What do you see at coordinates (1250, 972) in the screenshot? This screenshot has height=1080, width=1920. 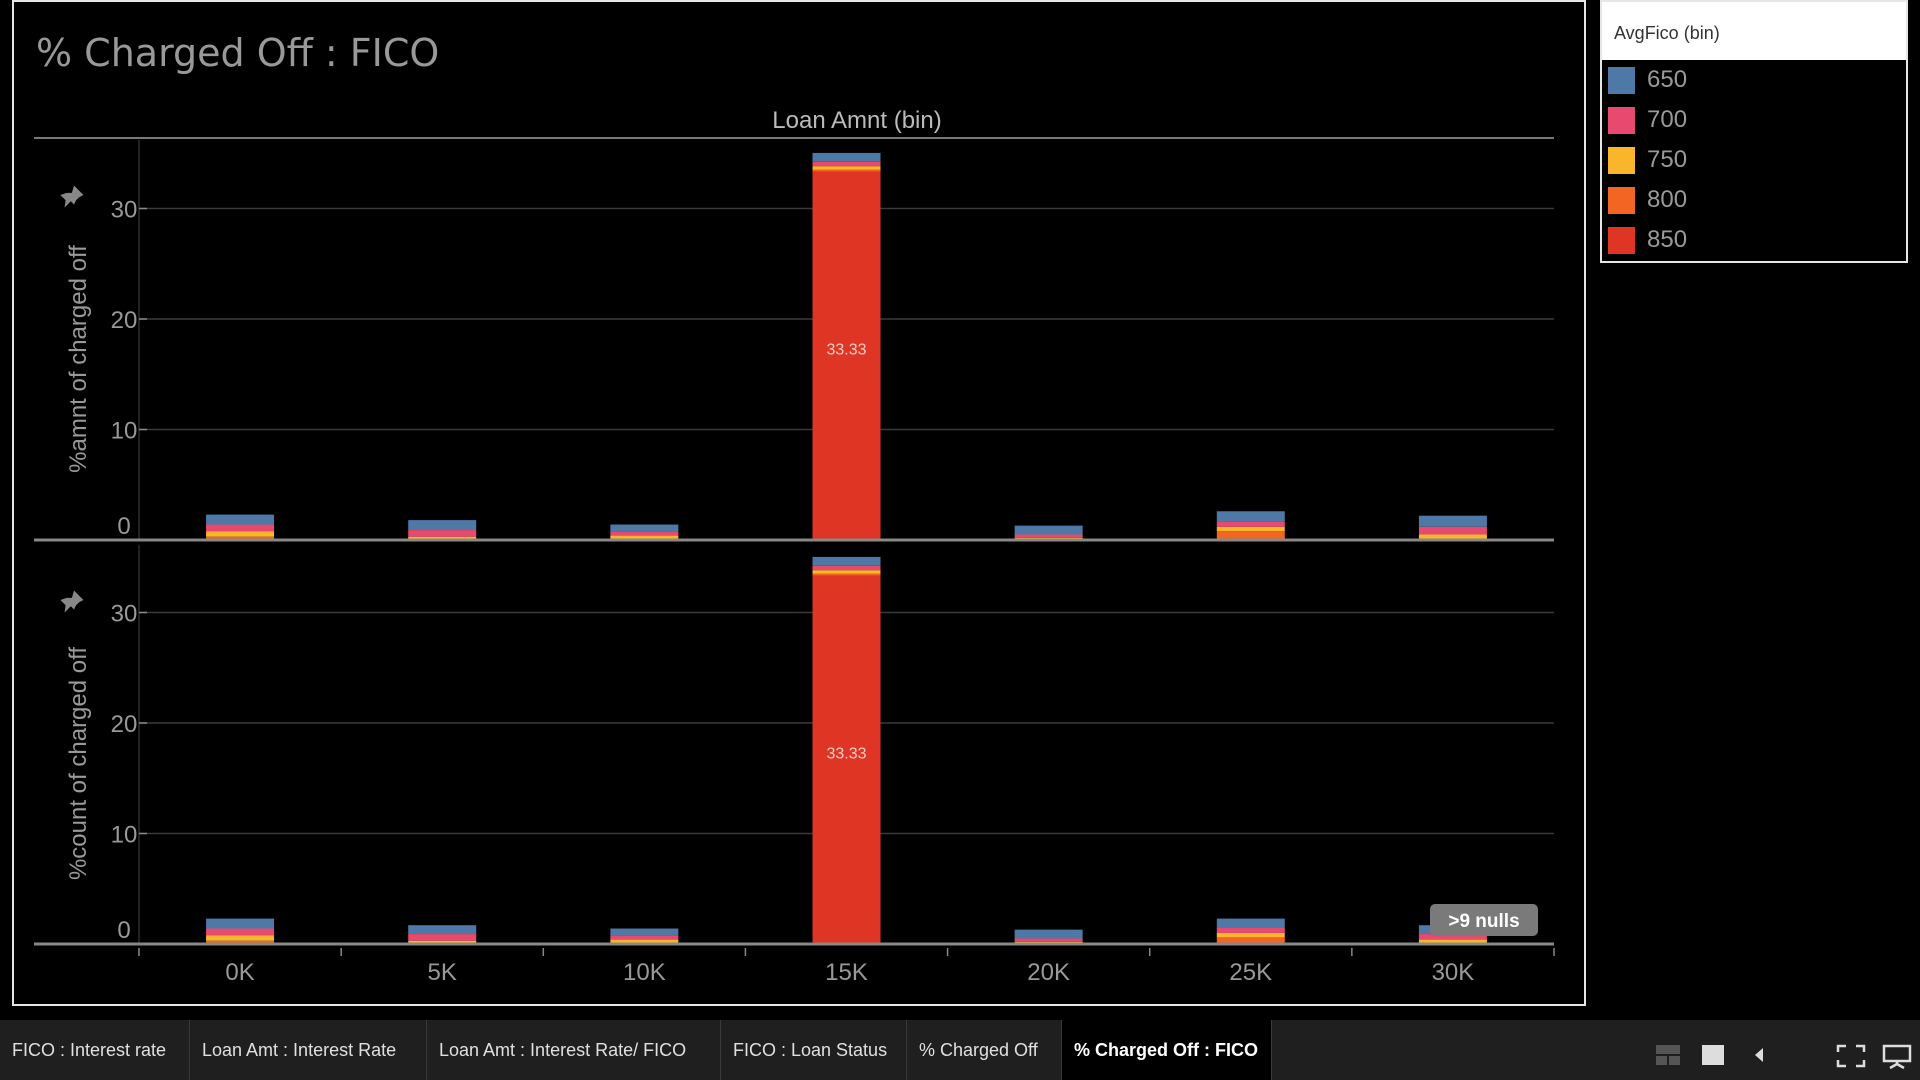 I see `x-tick-label: 25K` at bounding box center [1250, 972].